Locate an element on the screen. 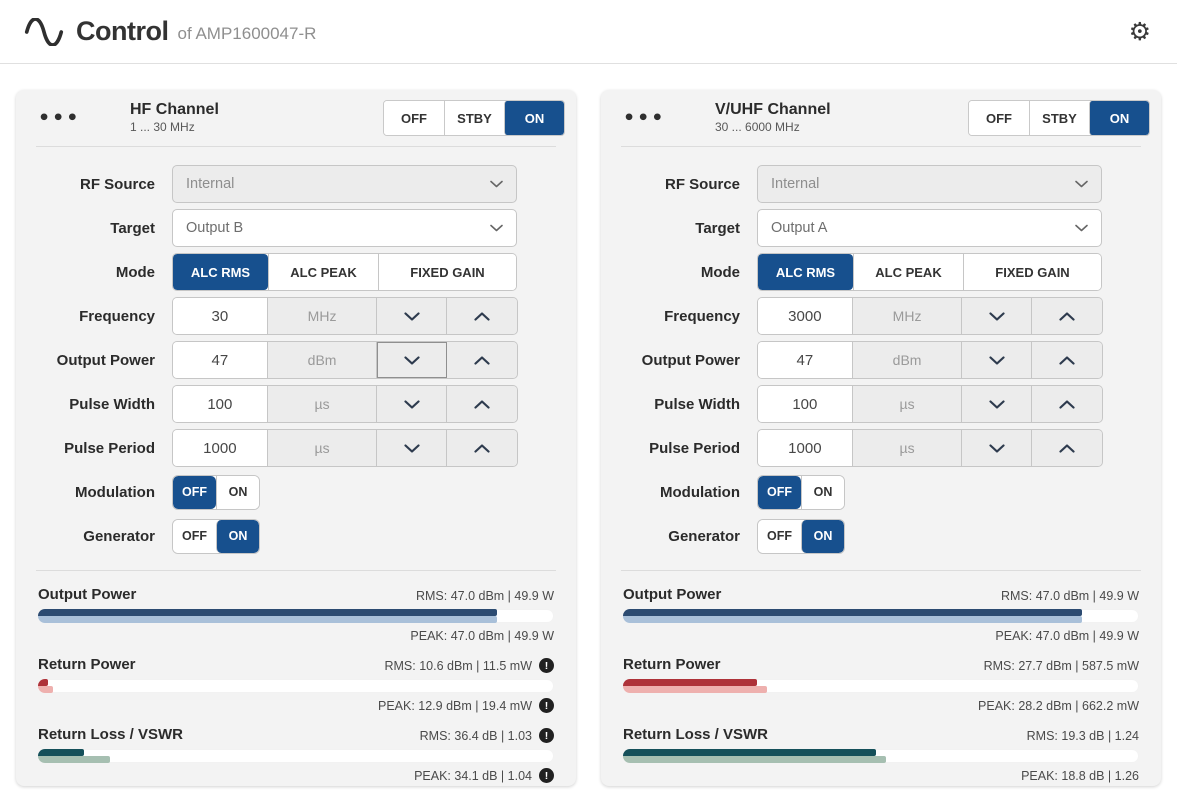 This screenshot has width=1177, height=802. channel-title: V/UHF Channel 30 ... 6000 MHz is located at coordinates (773, 118).